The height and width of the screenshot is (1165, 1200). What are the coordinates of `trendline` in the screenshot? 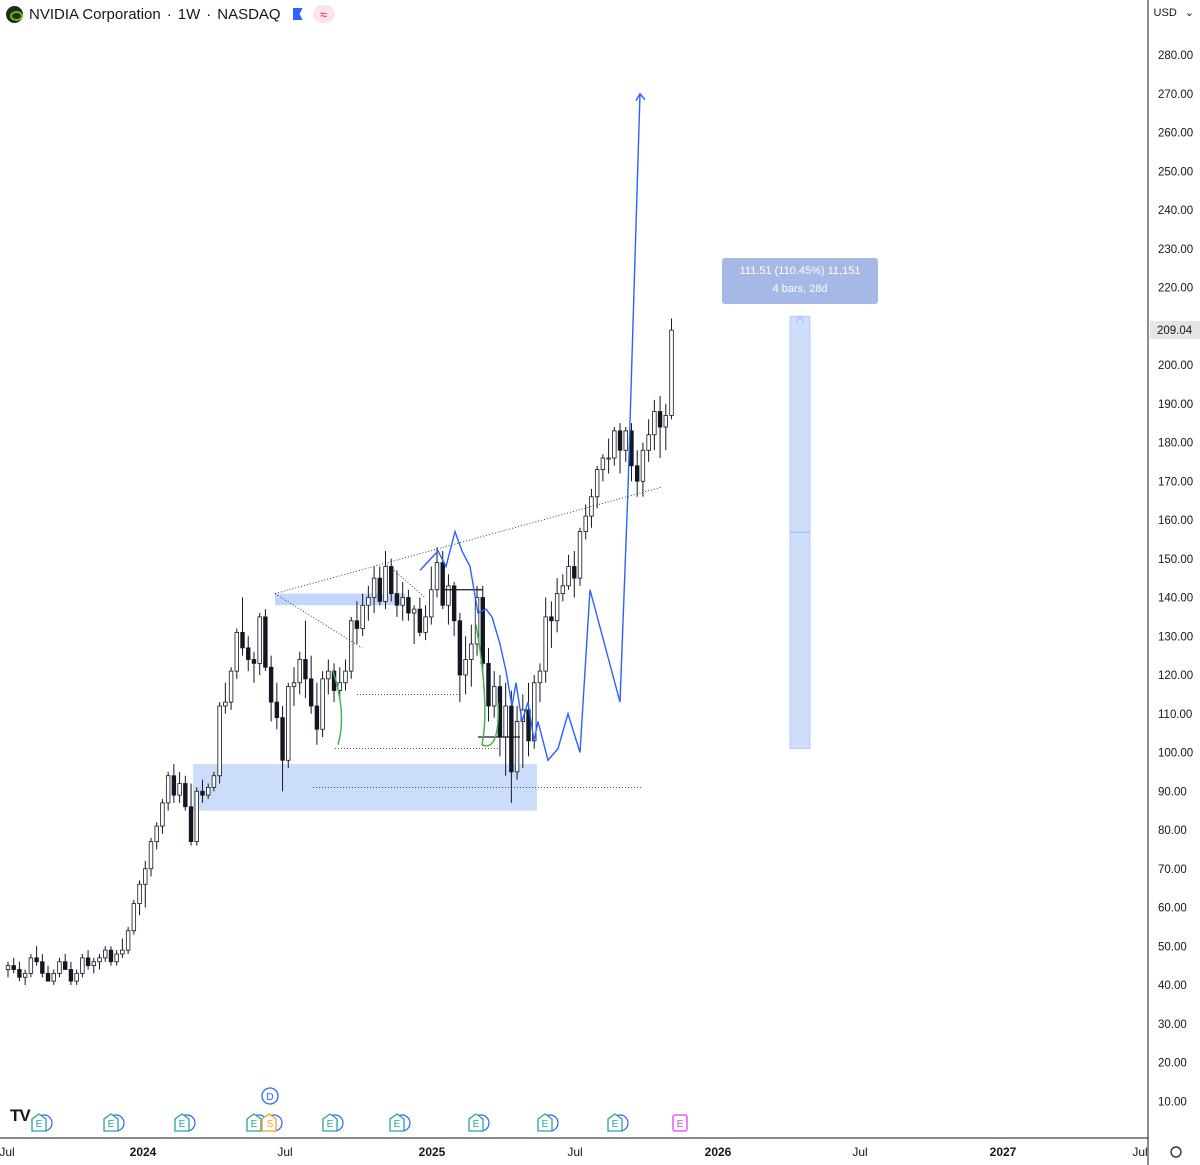 It's located at (318, 621).